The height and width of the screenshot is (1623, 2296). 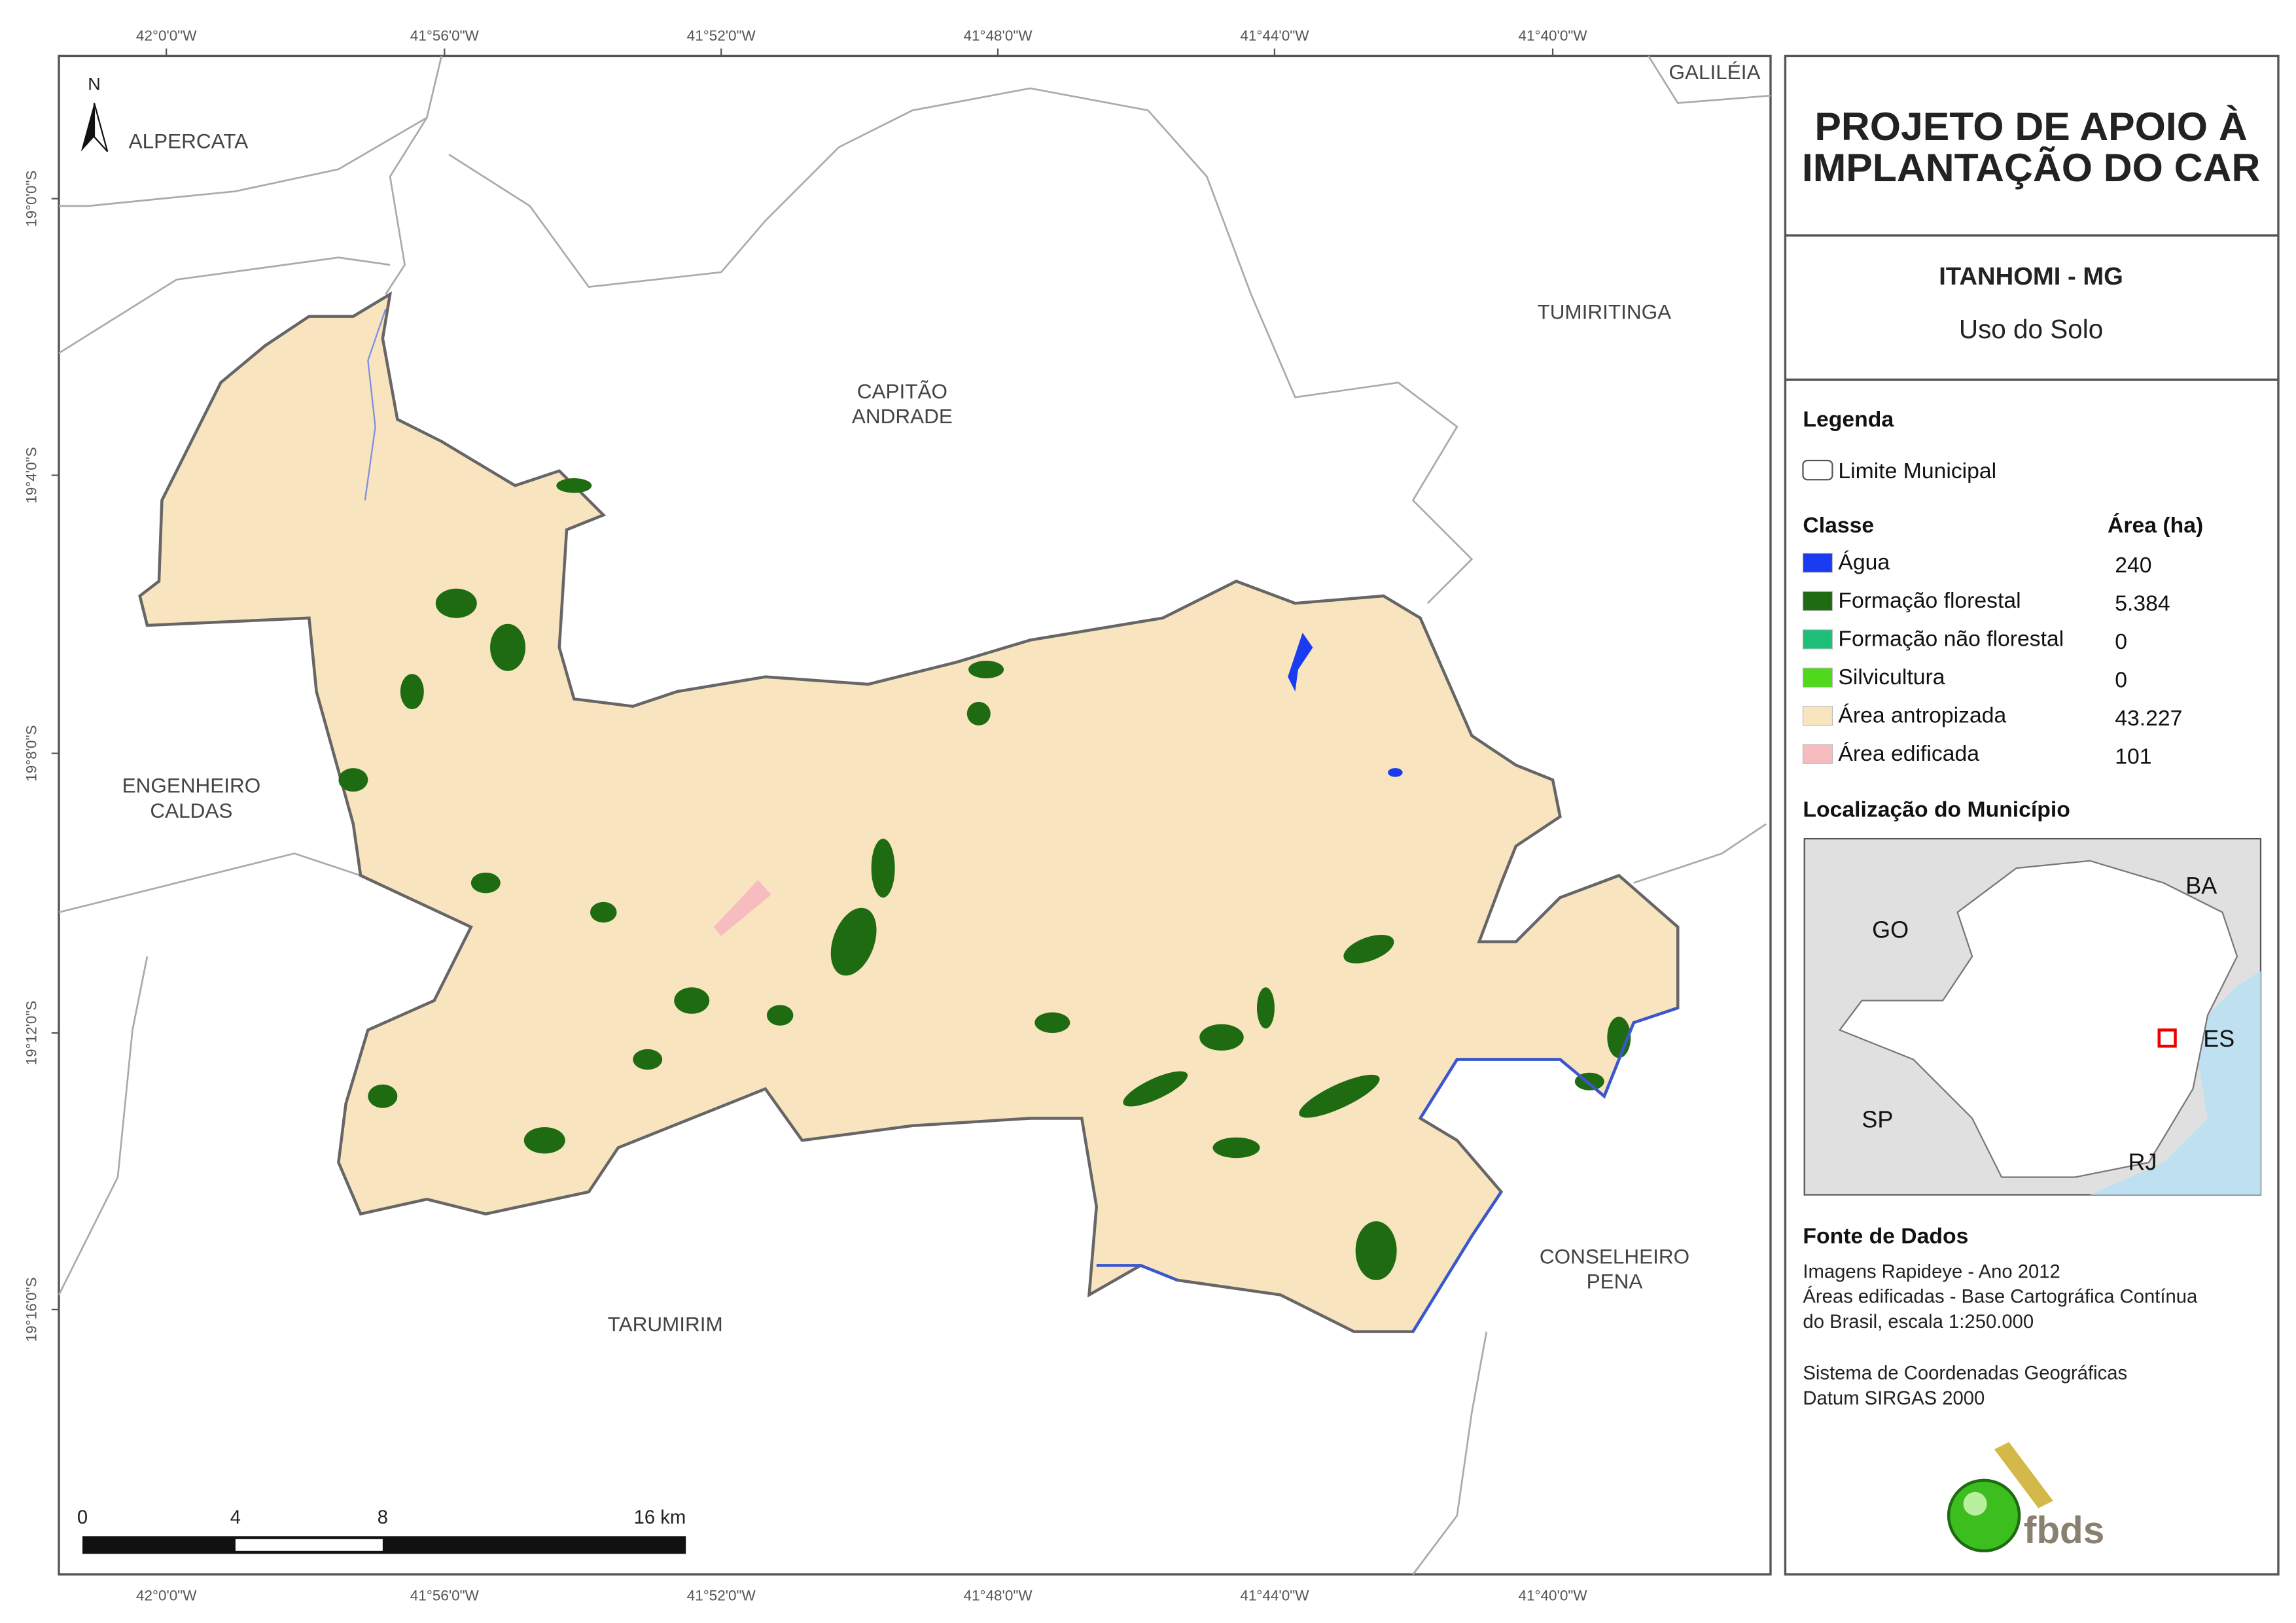 I want to click on latitude-label: 19°8'0"S, so click(x=31, y=754).